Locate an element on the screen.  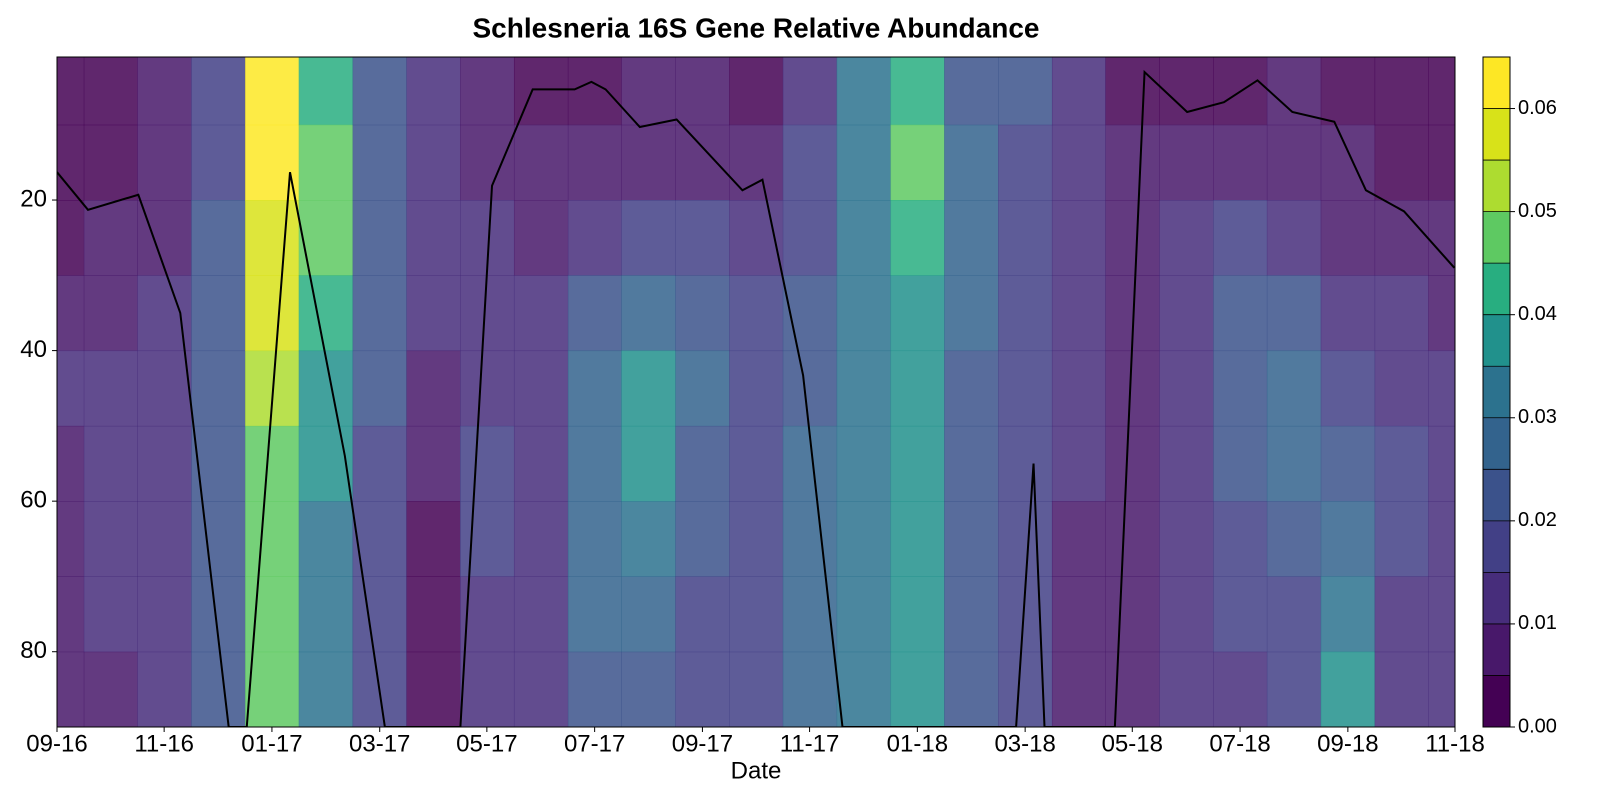
y-tick-label: 20 is located at coordinates (33, 198).